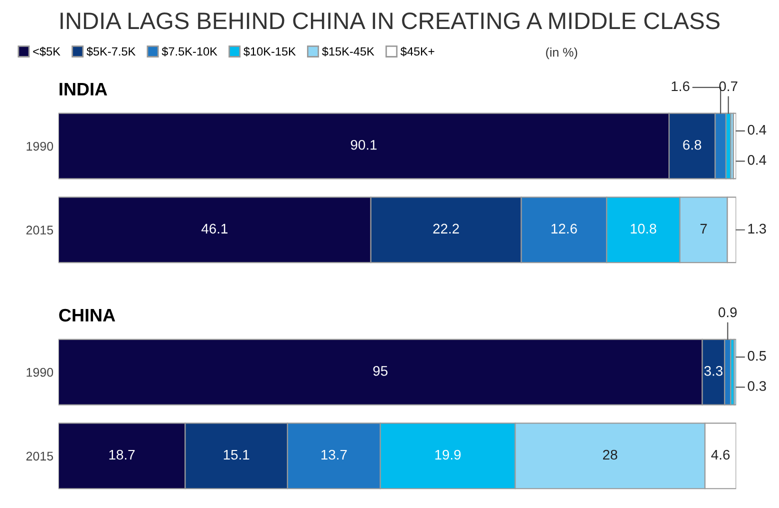  Describe the element at coordinates (363, 145) in the screenshot. I see `data-label: 90.1` at that location.